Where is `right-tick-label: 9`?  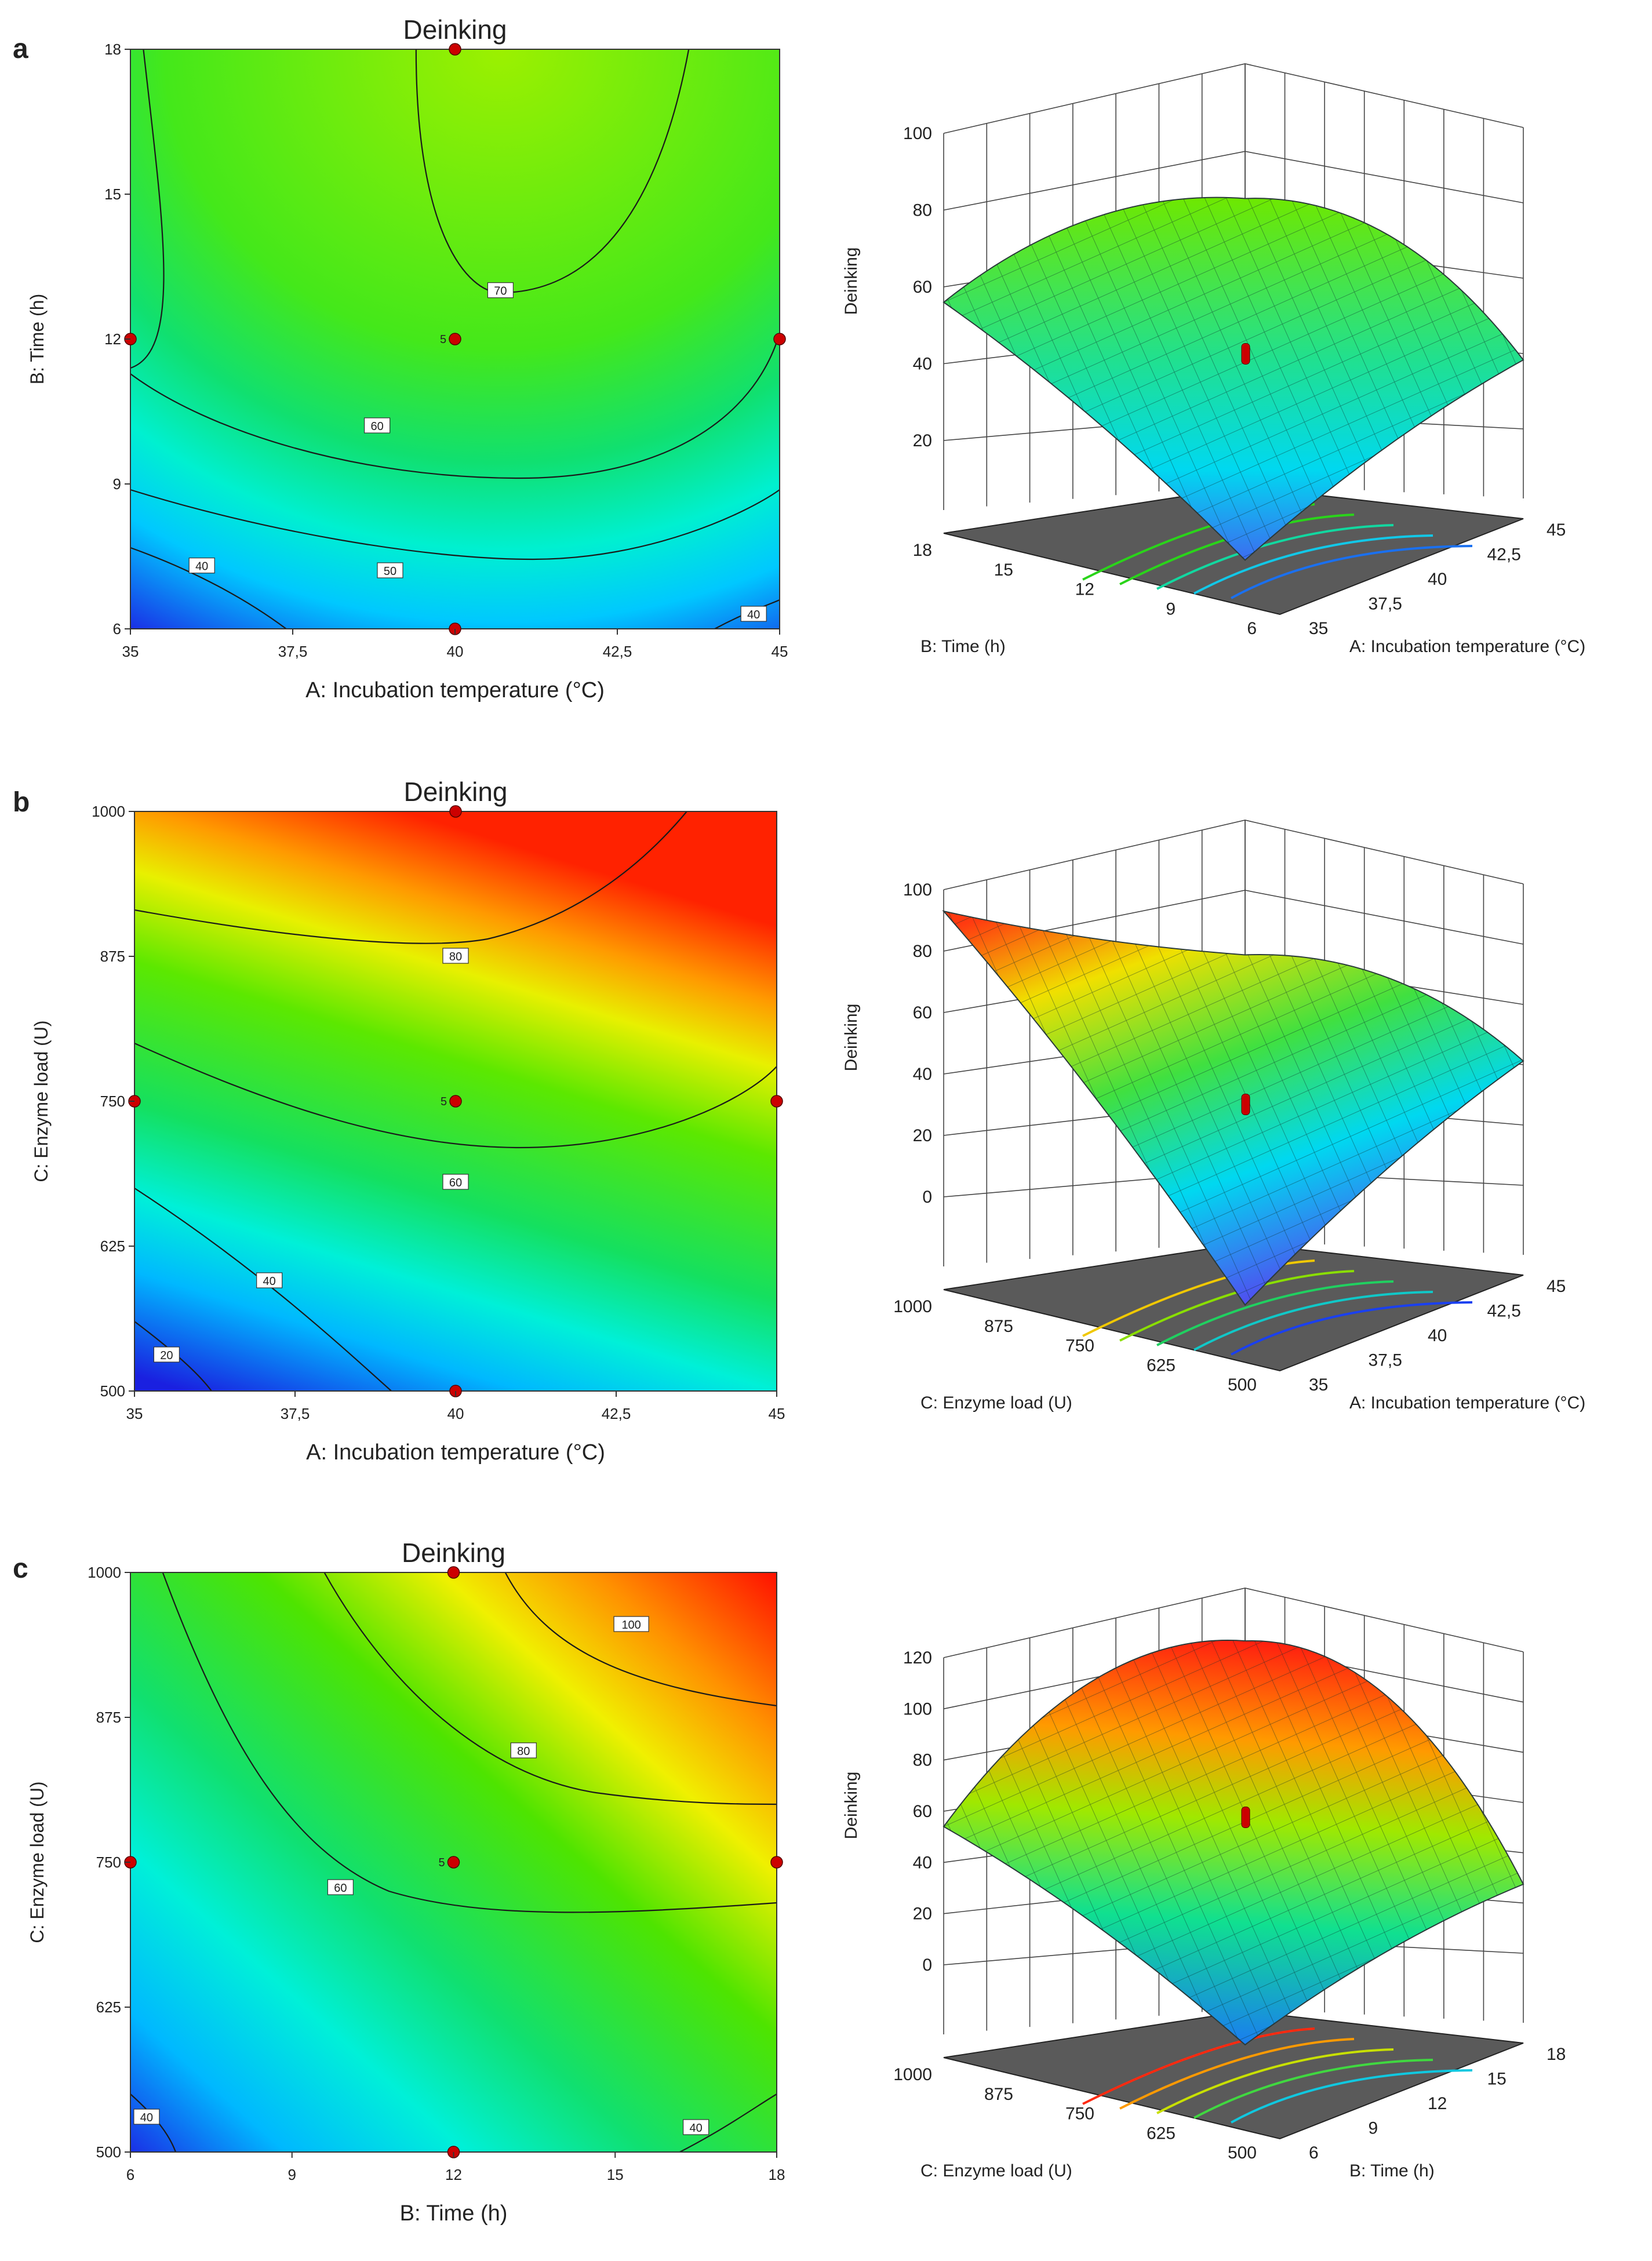 right-tick-label: 9 is located at coordinates (1373, 2128).